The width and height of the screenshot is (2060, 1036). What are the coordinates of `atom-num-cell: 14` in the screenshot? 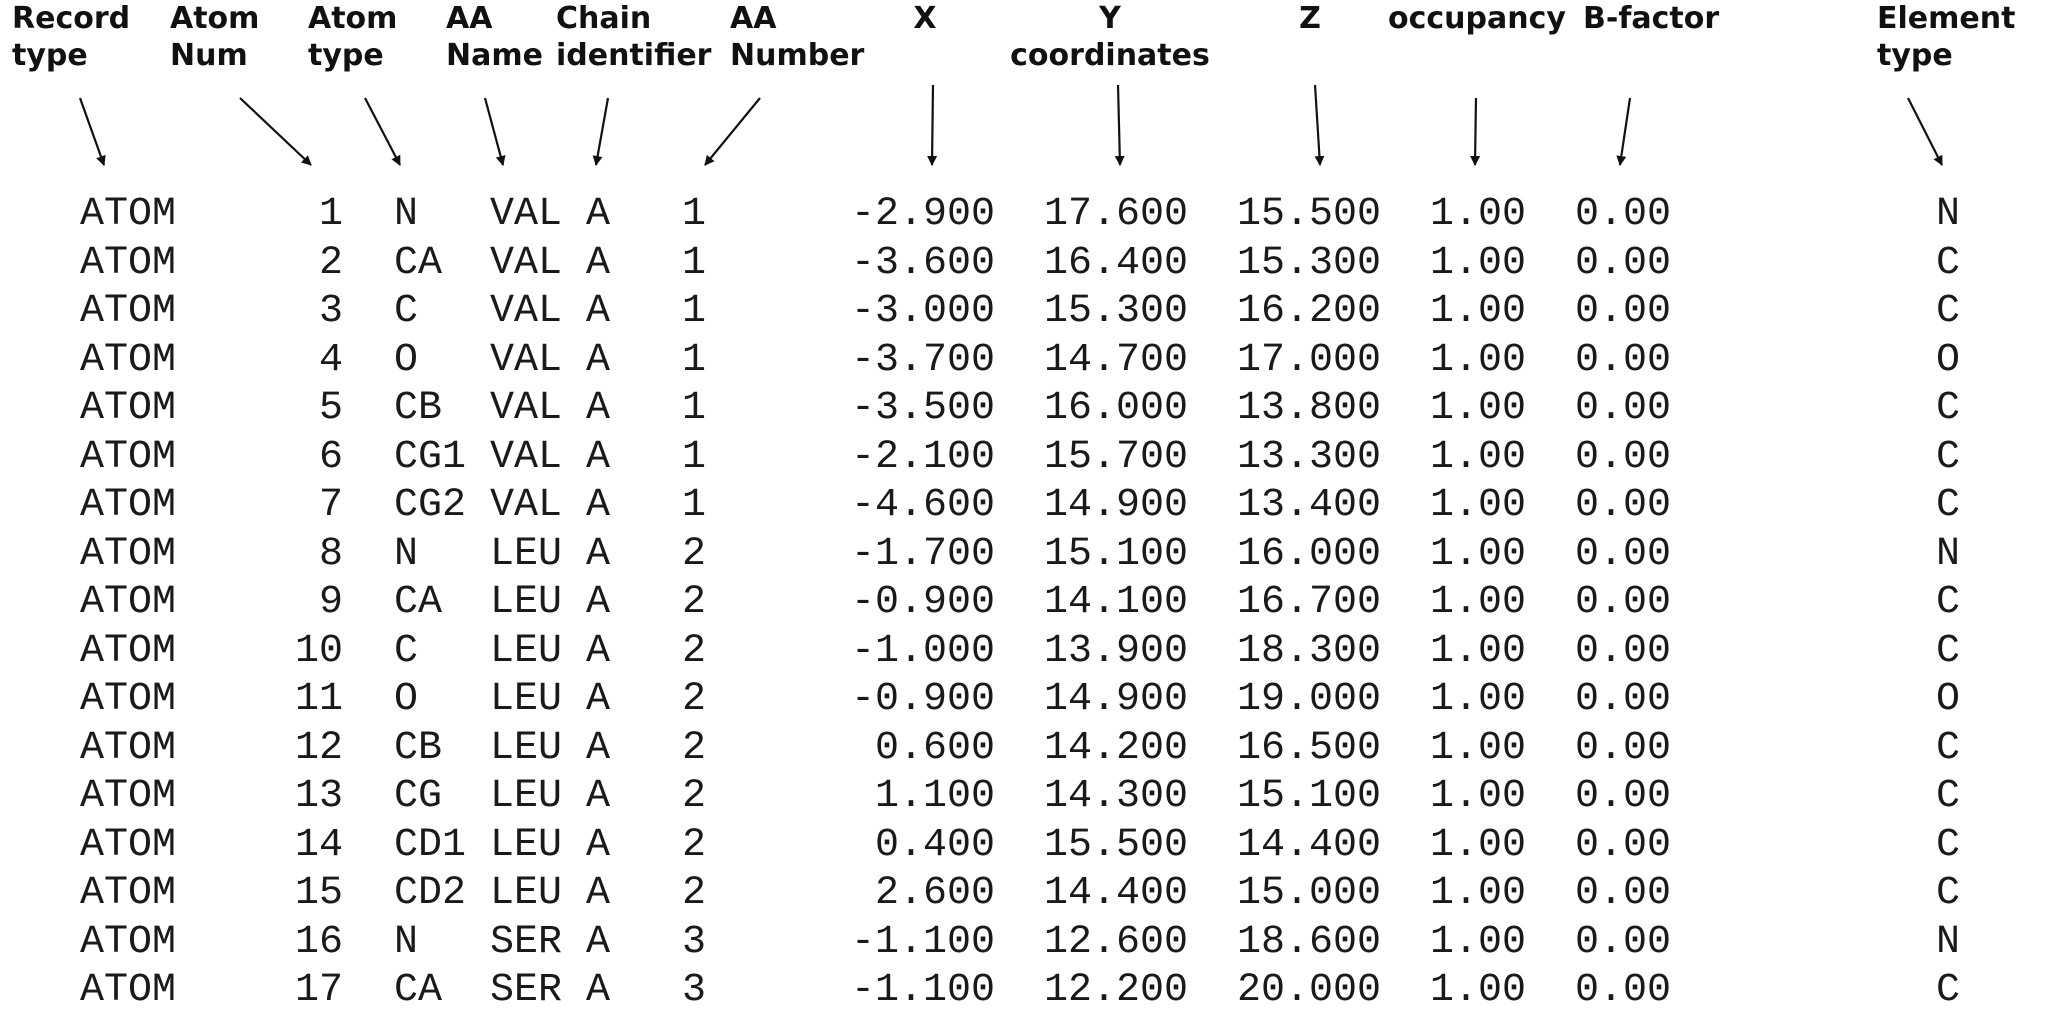 It's located at (318, 845).